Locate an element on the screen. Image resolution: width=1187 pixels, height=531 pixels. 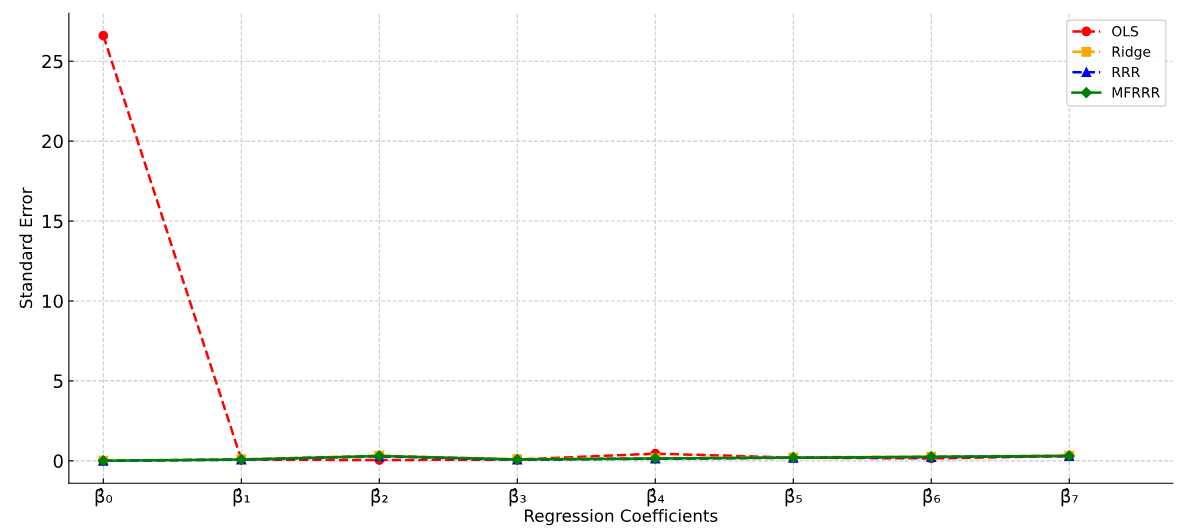
x-tick-label: β̂₁ is located at coordinates (241, 497).